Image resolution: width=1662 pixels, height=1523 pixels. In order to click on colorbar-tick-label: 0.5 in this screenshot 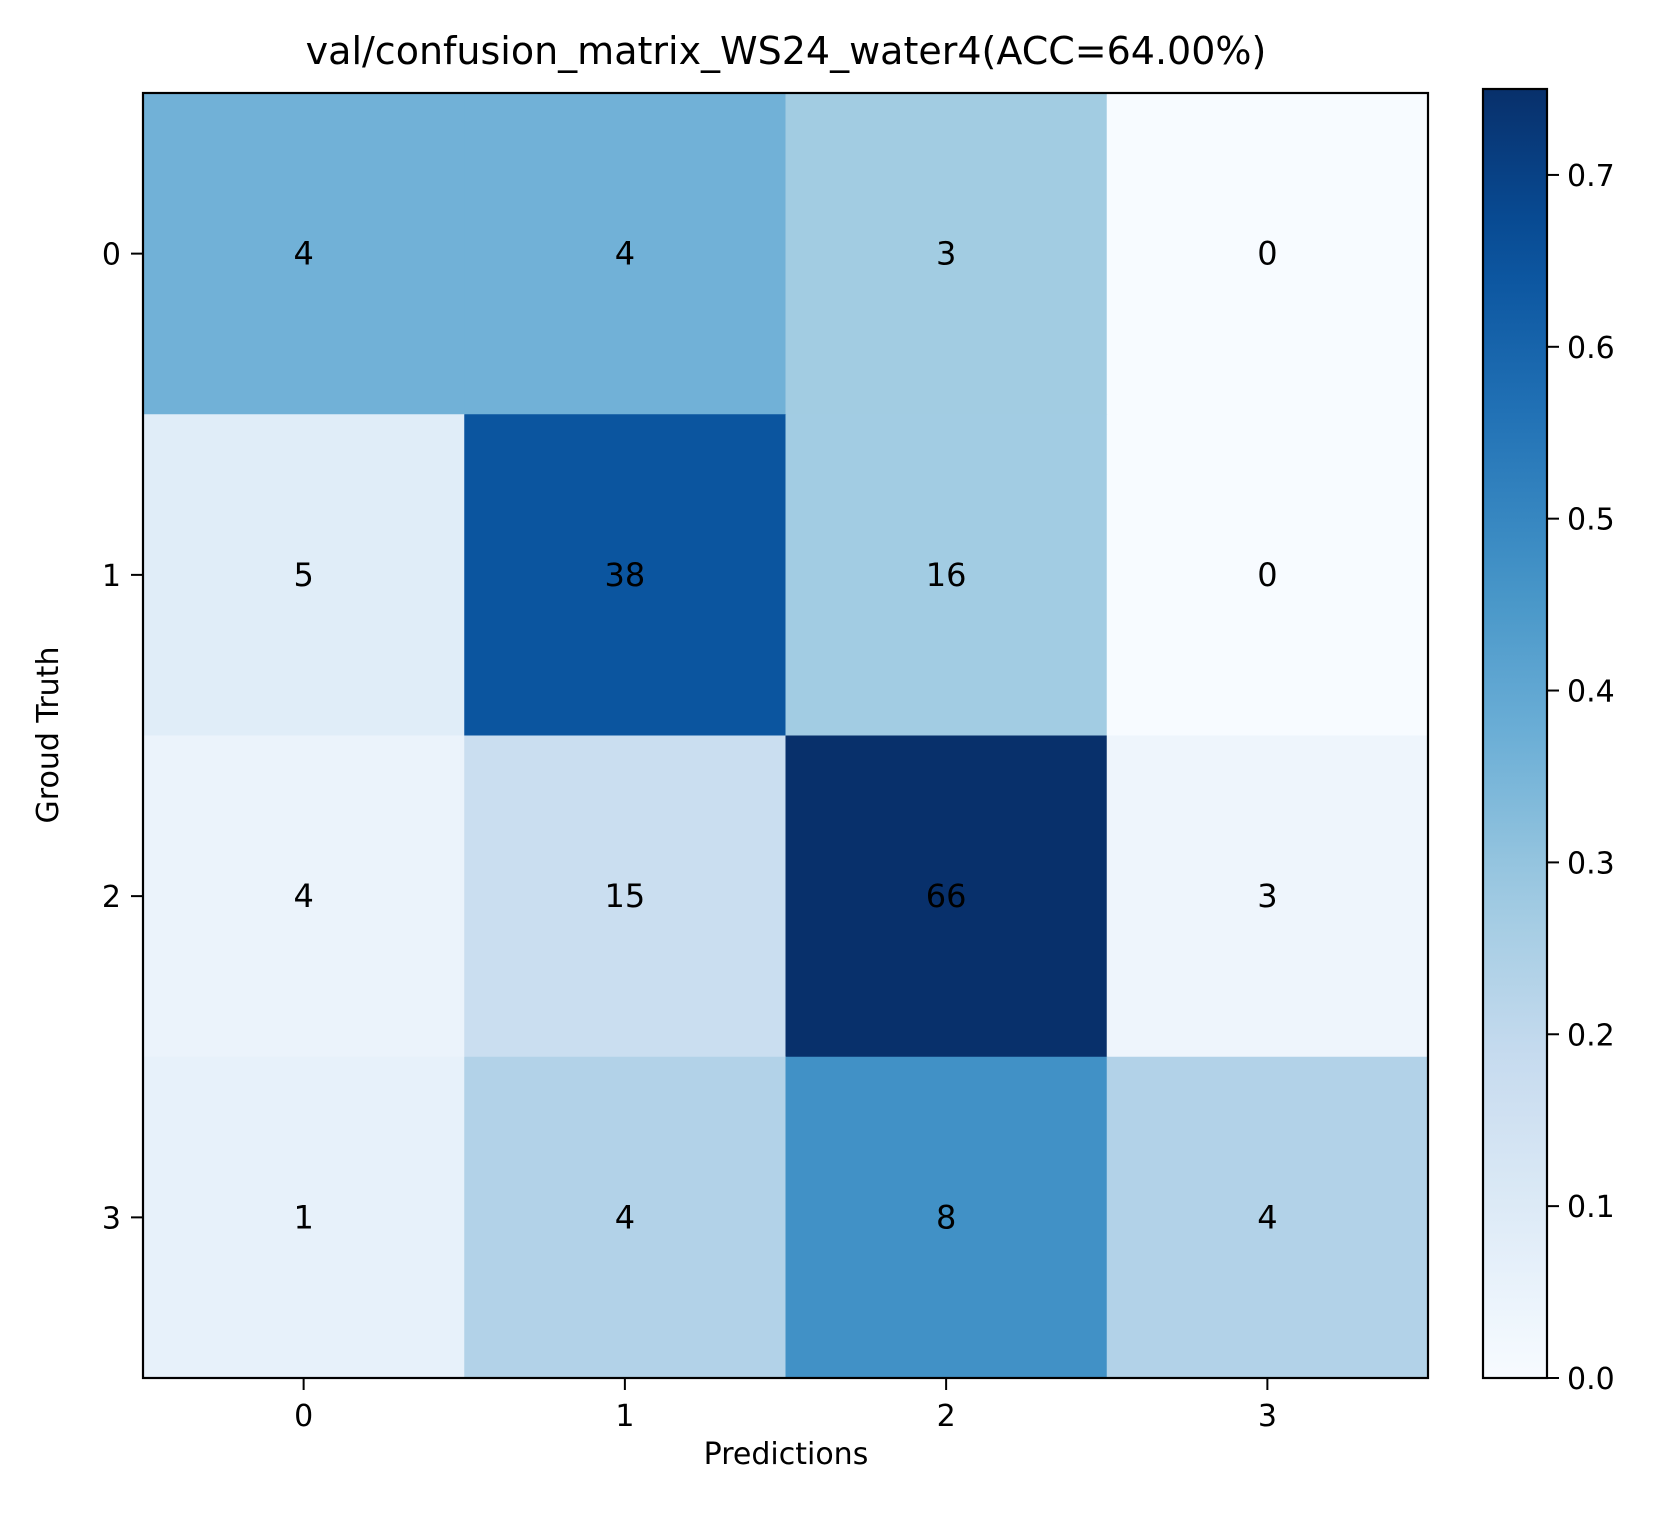, I will do `click(1591, 520)`.